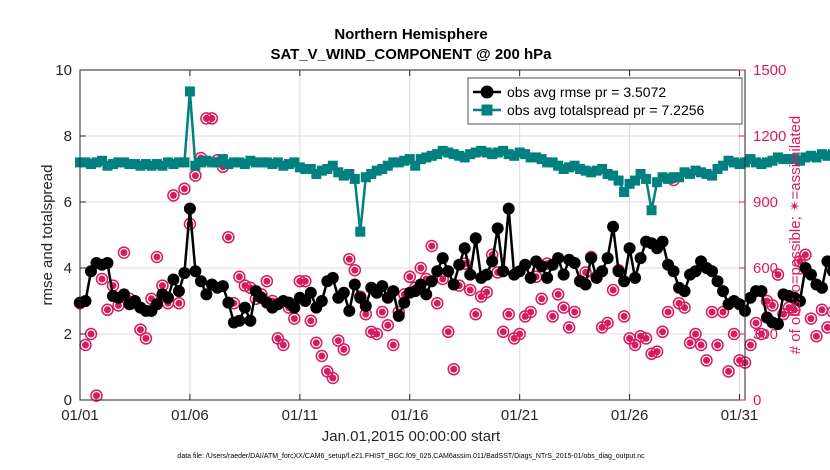  I want to click on legend-rmse-label: obs avg rmse pr = 3.5072, so click(586, 92).